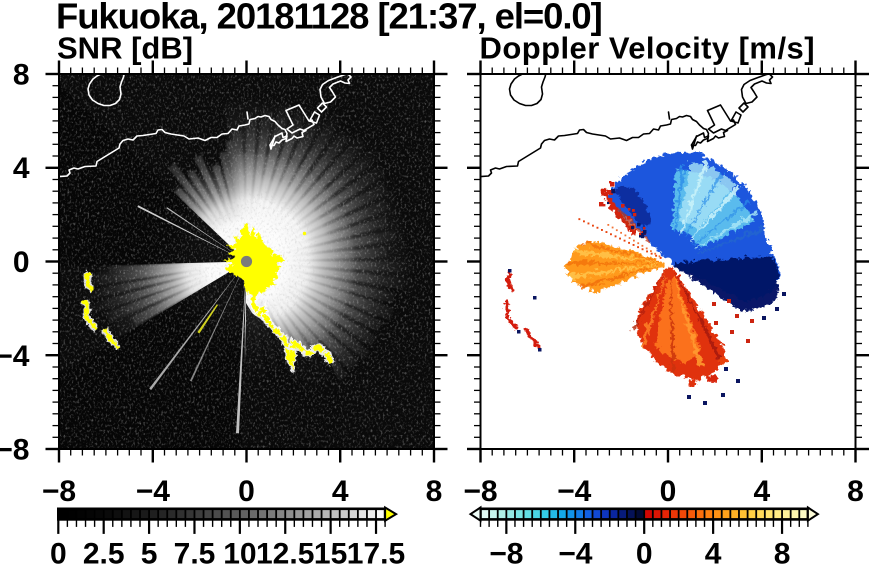  I want to click on svg-text:Fukuoka, 20181128 [21:37, el=0: Fukuoka, 20181128 [21:37, el=0.0], so click(329, 18).